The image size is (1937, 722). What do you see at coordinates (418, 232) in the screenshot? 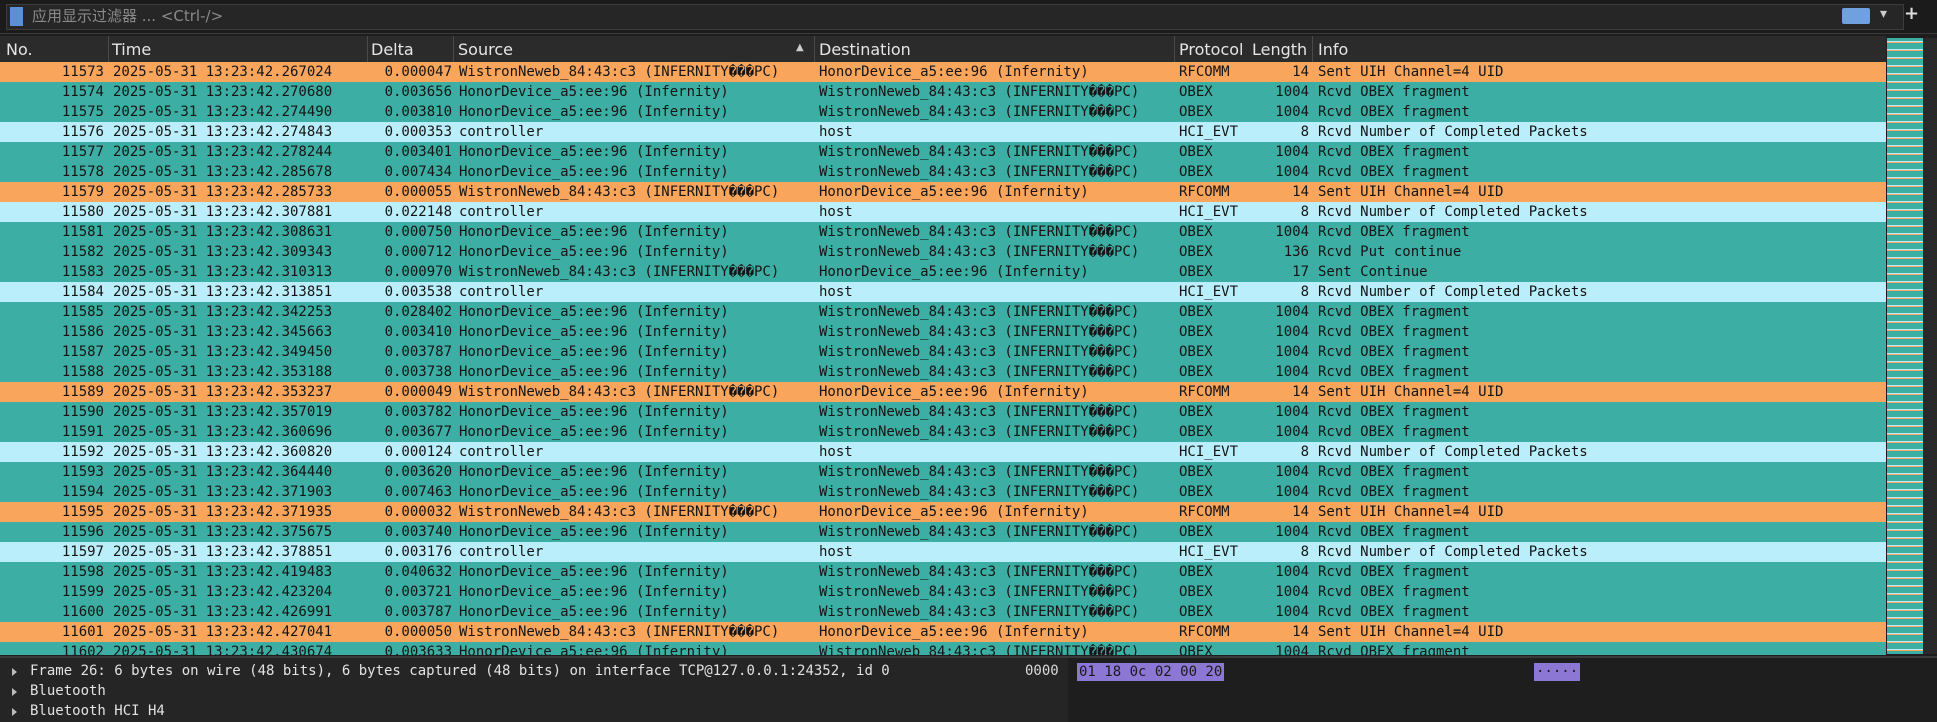
I see `cell: 0.000750` at bounding box center [418, 232].